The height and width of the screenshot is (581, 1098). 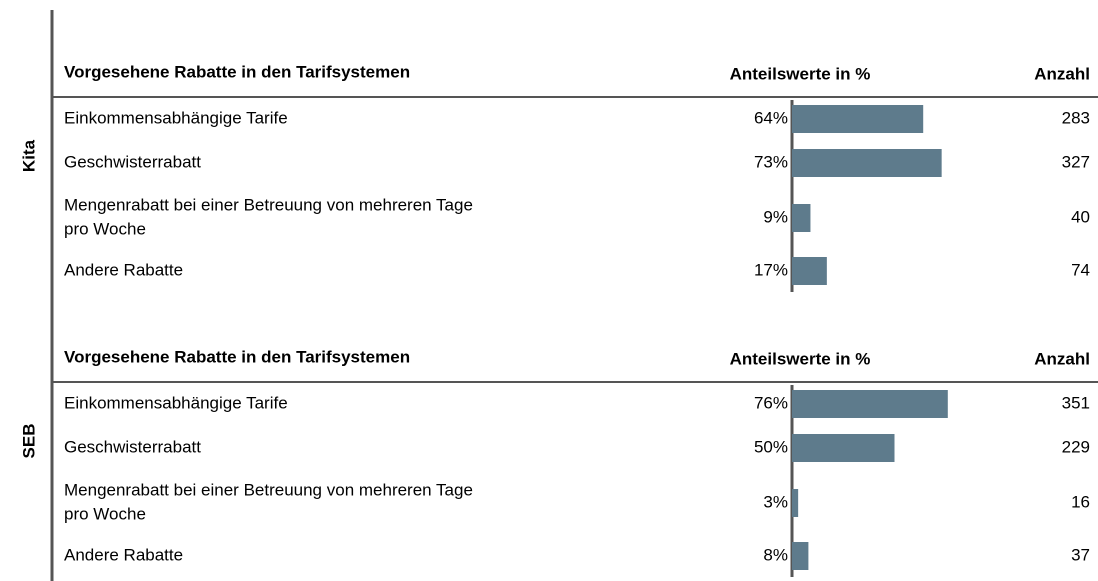 What do you see at coordinates (1080, 554) in the screenshot?
I see `count: 37` at bounding box center [1080, 554].